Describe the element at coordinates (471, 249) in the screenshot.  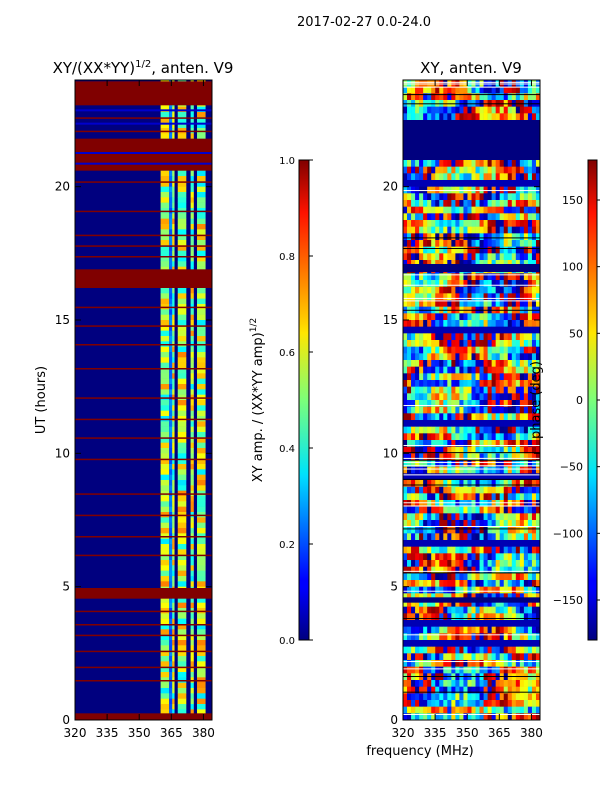
I see `phase-scan-line` at that location.